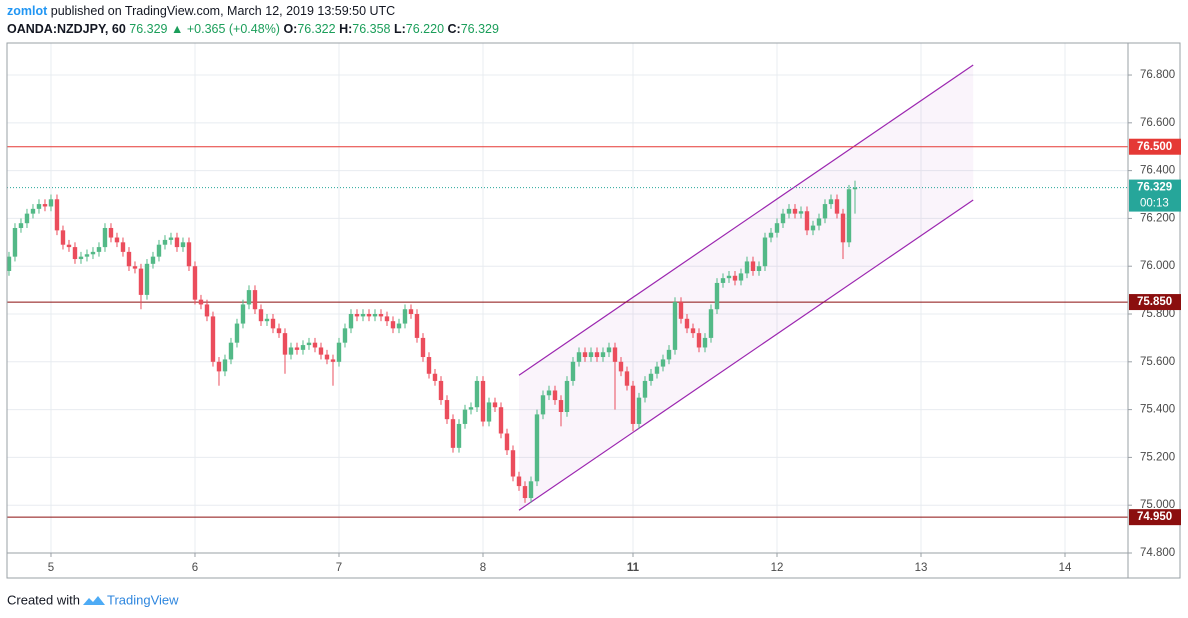  Describe the element at coordinates (1154, 204) in the screenshot. I see `countdown: 00:13` at that location.